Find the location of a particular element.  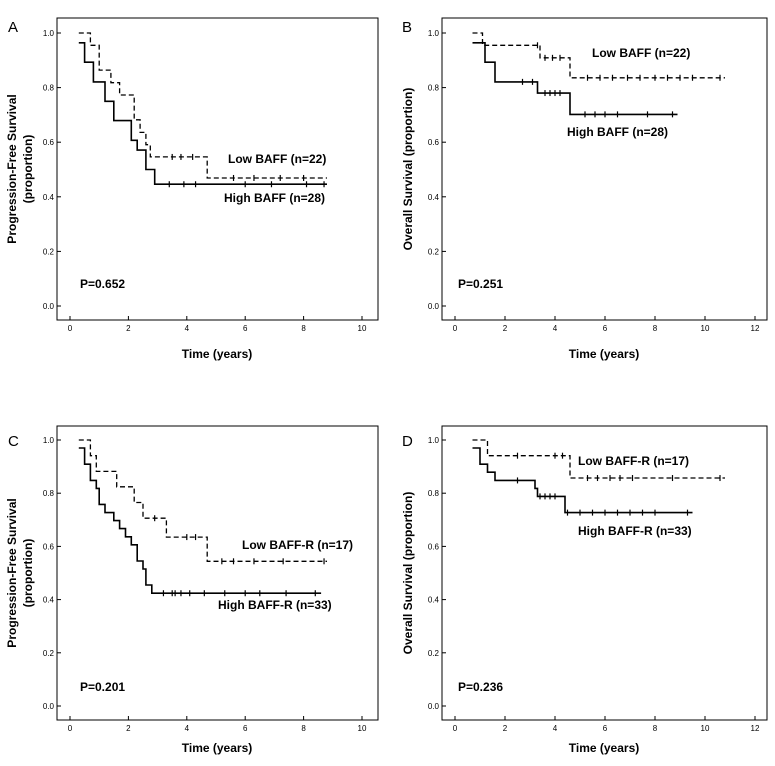

panel-letter-c: C is located at coordinates (13, 441).